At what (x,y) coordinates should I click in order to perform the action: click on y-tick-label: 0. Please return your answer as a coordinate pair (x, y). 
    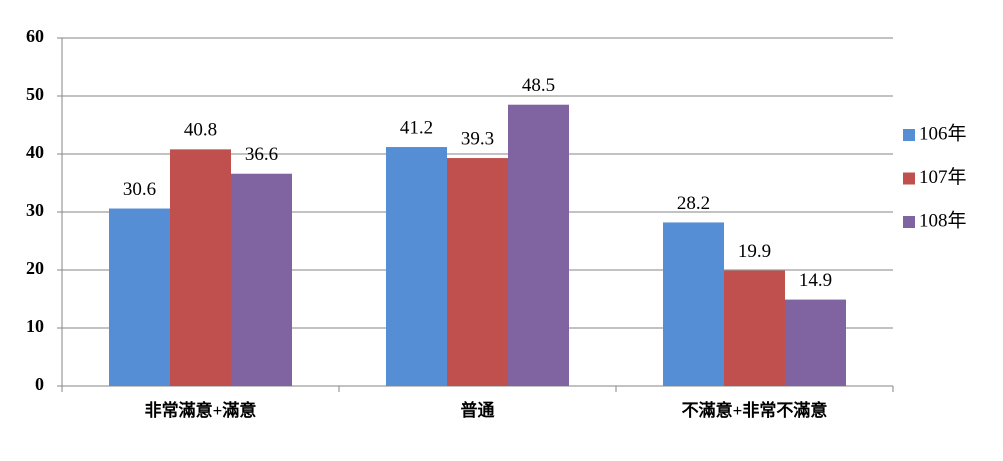
    Looking at the image, I should click on (39, 384).